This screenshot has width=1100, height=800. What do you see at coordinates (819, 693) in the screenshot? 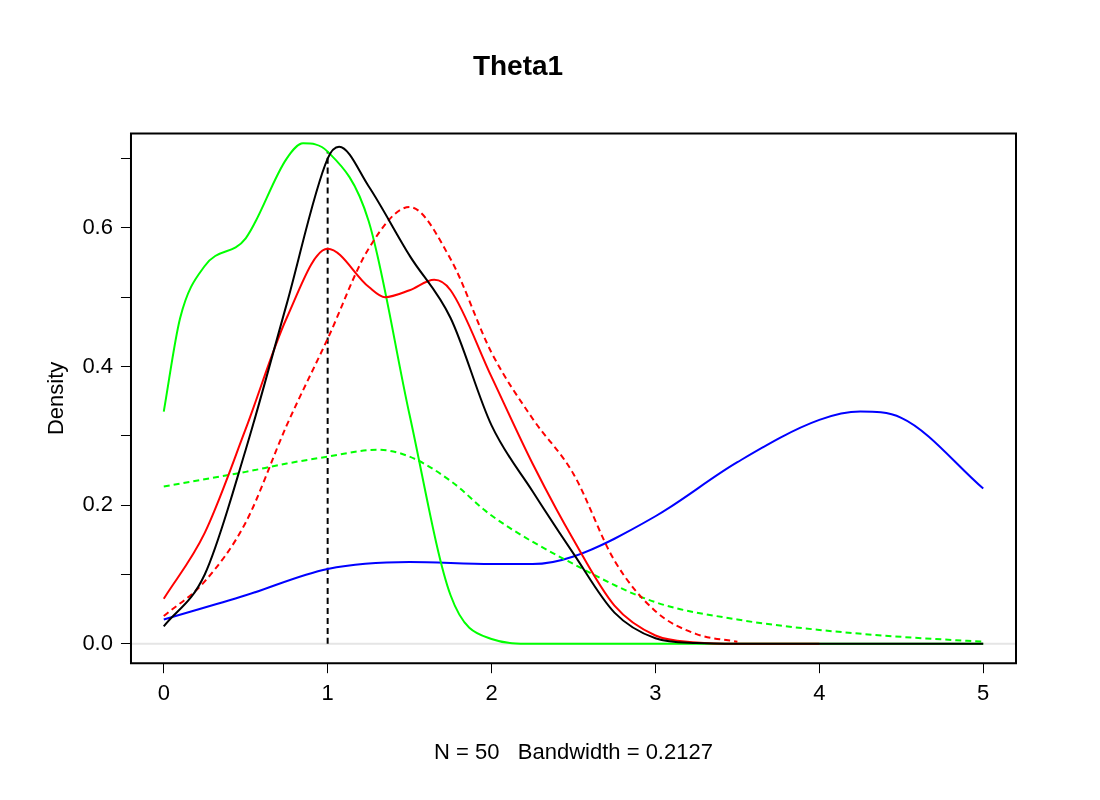
I see `x-tick-label: 4` at bounding box center [819, 693].